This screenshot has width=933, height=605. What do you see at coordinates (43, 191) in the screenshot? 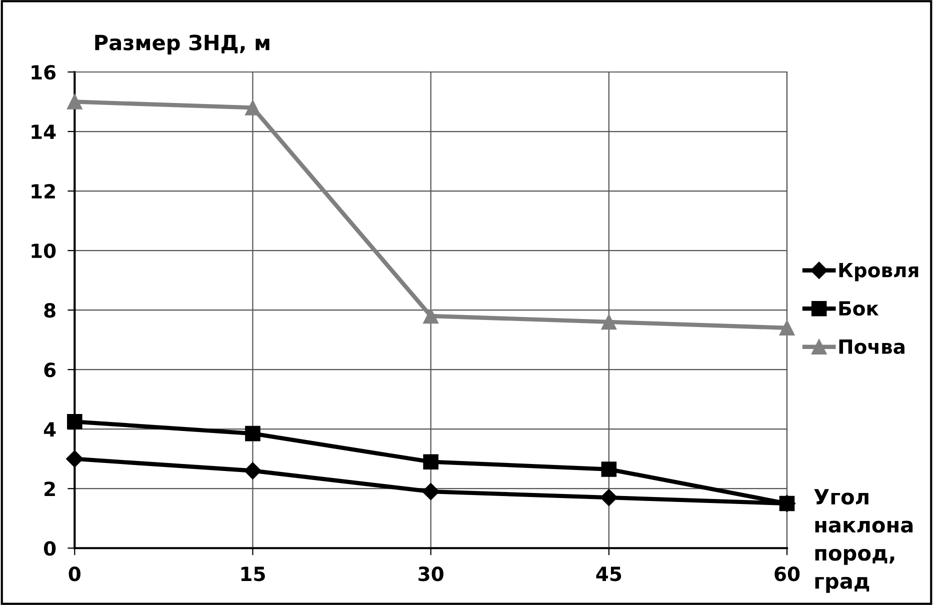
I see `y-tick-label: 12` at bounding box center [43, 191].